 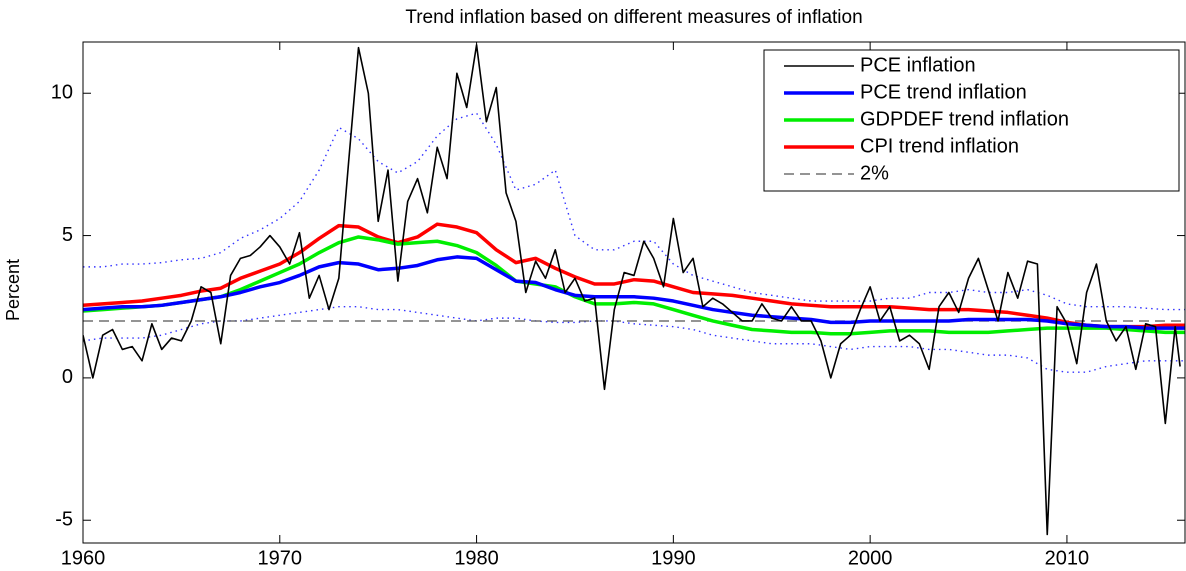 What do you see at coordinates (1067, 558) in the screenshot?
I see `x-tick-label: 2010` at bounding box center [1067, 558].